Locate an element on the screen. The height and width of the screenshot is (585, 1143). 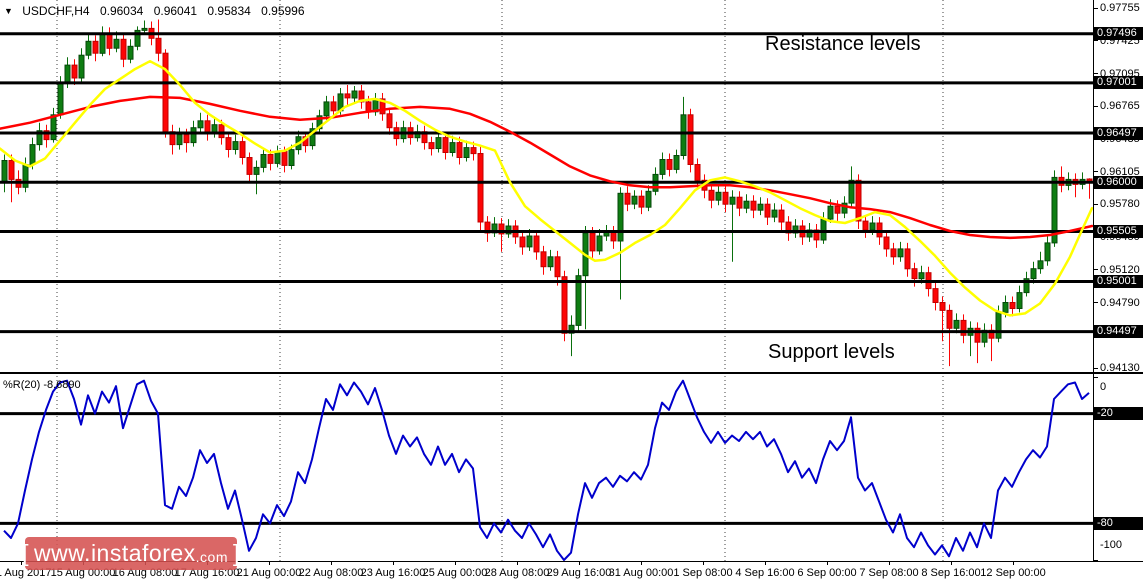
price-tick-label: 0.95780 is located at coordinates (1120, 204).